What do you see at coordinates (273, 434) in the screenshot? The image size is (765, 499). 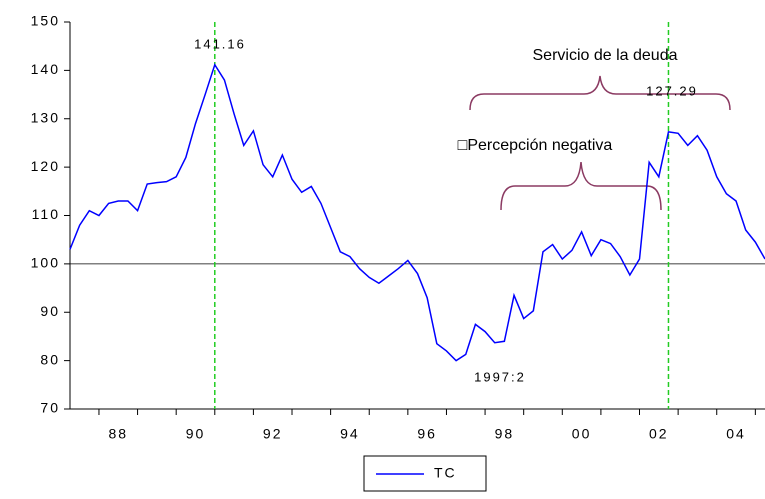 I see `x-tick-label: 92` at bounding box center [273, 434].